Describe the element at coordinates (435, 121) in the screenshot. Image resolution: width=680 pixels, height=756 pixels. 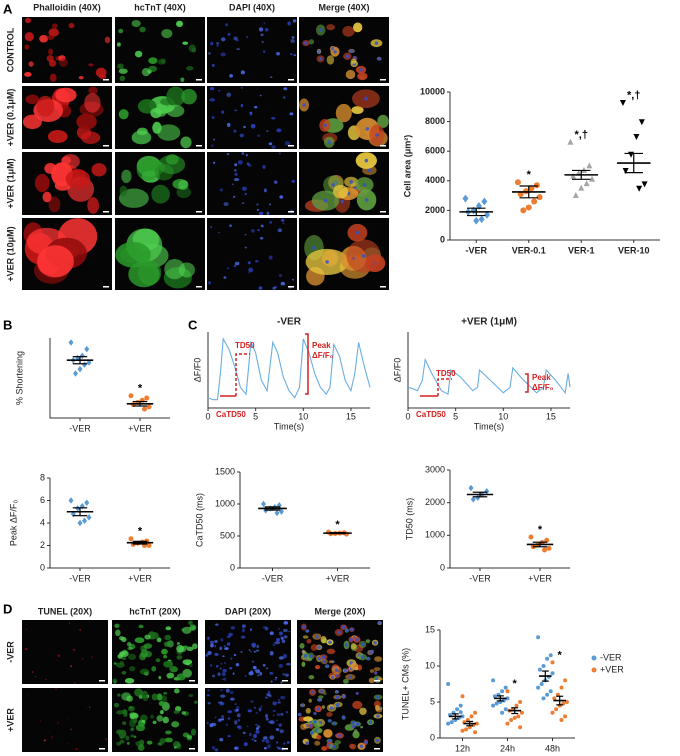
I see `y-tick-label: 8000` at that location.